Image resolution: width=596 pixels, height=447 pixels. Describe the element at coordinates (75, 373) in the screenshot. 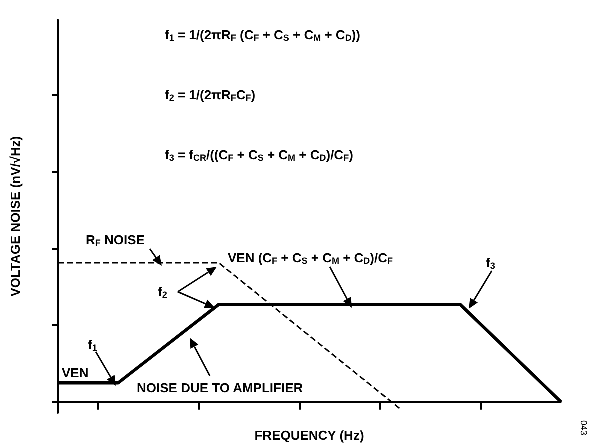

I see `annotation: VEN` at that location.